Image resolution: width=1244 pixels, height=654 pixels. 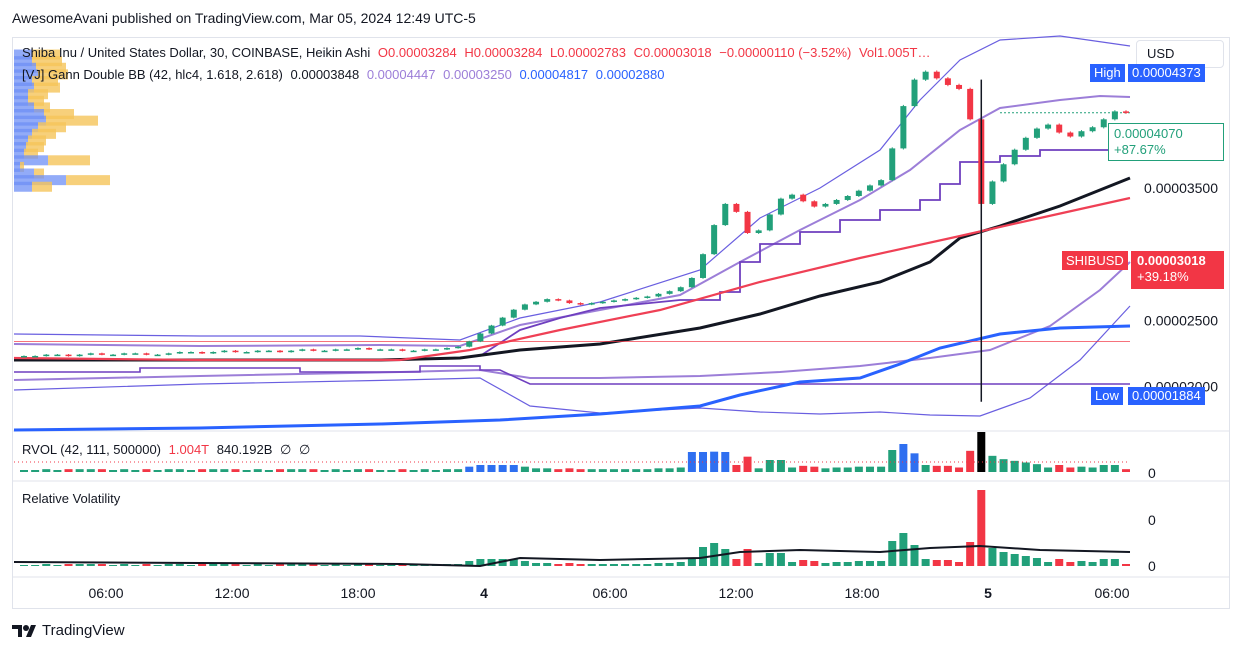 What do you see at coordinates (861, 593) in the screenshot?
I see `time-tick-label: 18:00` at bounding box center [861, 593].